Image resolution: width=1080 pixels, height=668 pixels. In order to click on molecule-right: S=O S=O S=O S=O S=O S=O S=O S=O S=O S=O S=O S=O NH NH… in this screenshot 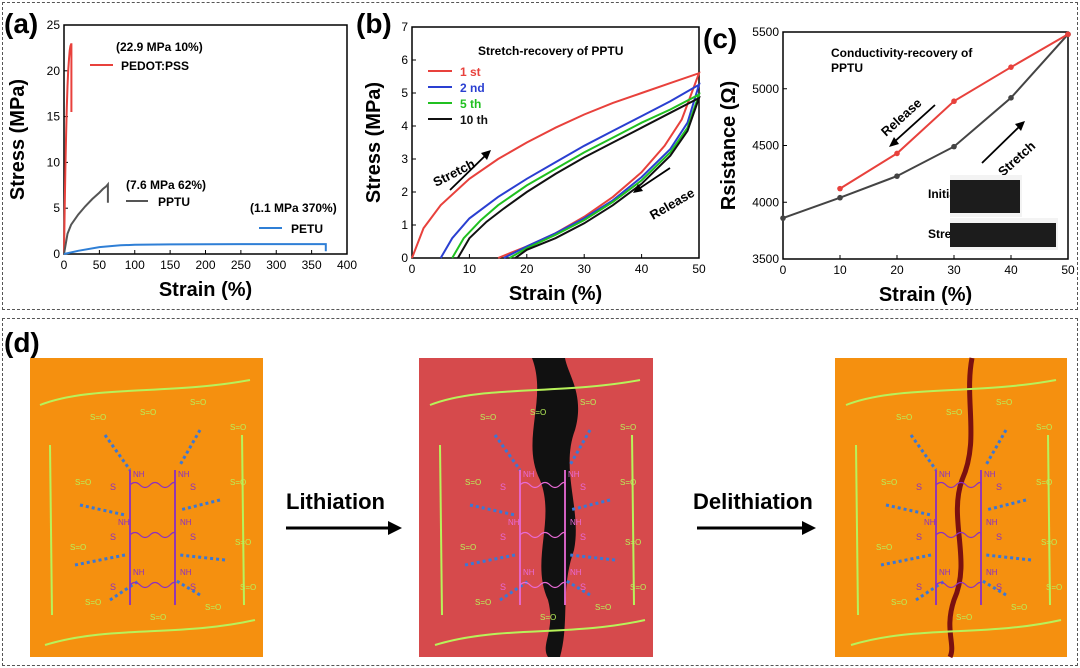, I will do `click(953, 512)`.